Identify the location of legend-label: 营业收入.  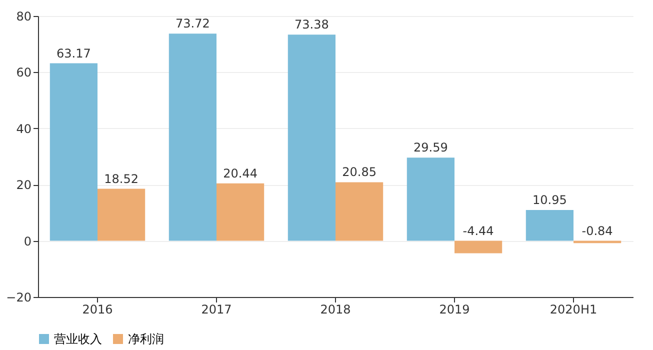
(78, 339).